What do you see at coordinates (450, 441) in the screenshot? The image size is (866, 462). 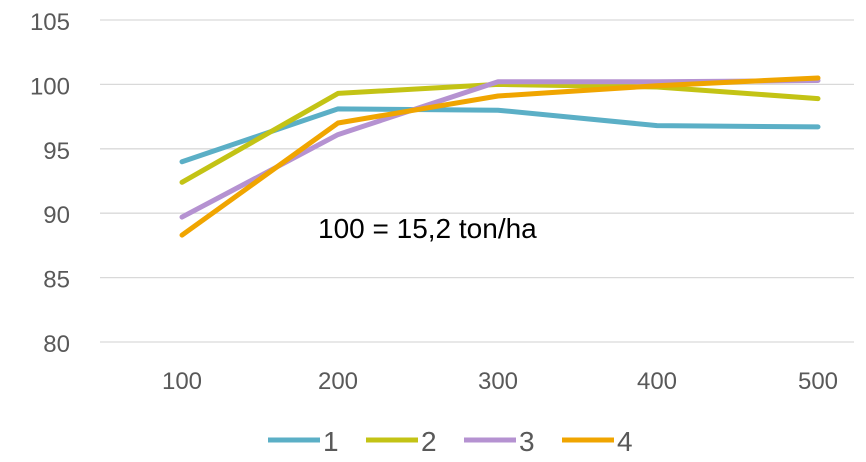 I see `legend: 1 2 3 4` at bounding box center [450, 441].